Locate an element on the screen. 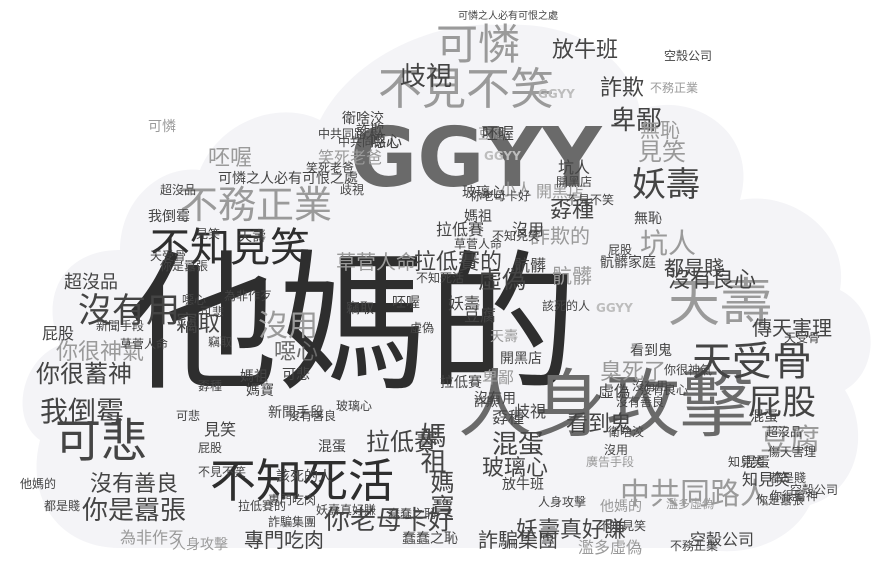  cloud-word-tianshou2: 天壽 is located at coordinates (252, 237).